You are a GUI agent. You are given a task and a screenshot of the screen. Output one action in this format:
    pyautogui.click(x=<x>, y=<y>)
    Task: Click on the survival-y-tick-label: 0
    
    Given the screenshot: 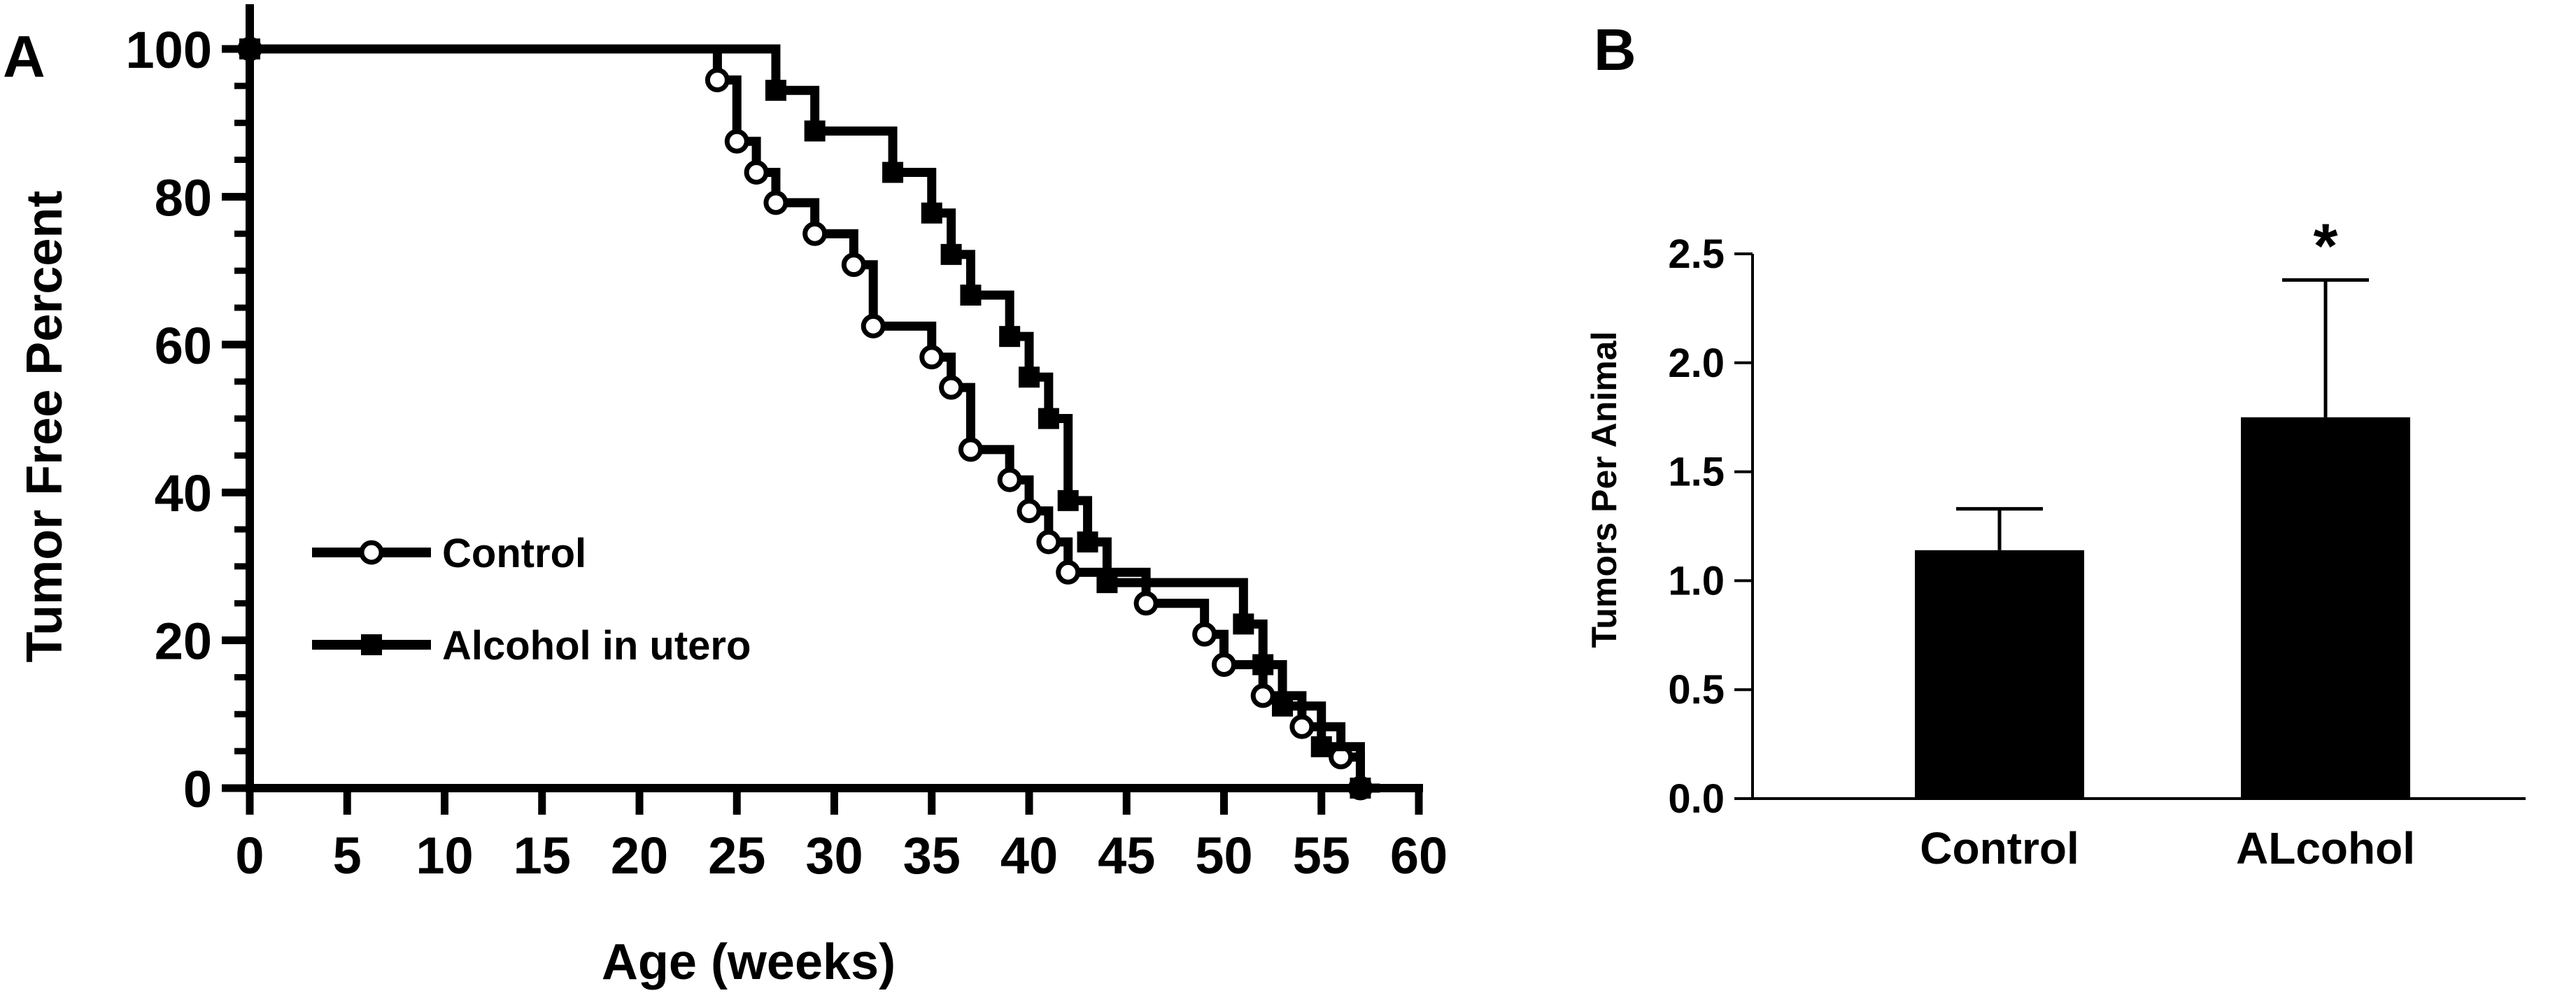 What is the action you would take?
    pyautogui.click(x=197, y=789)
    